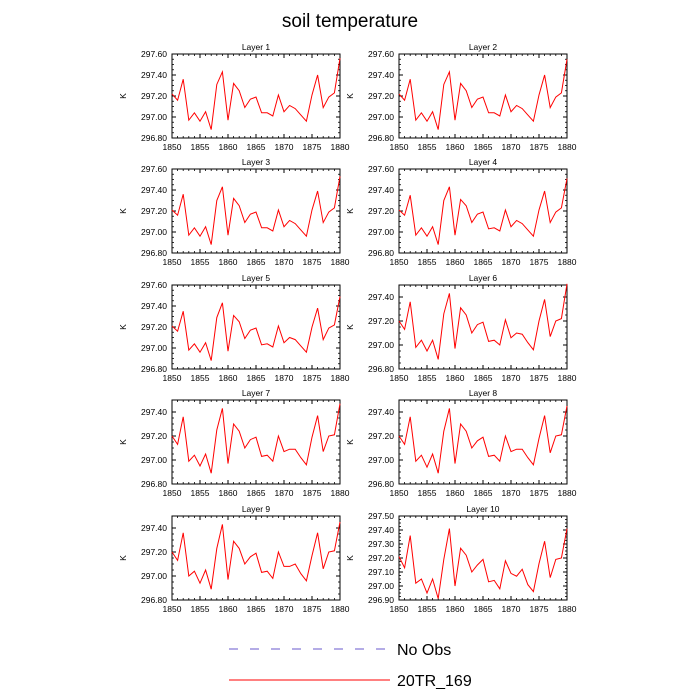  What do you see at coordinates (483, 47) in the screenshot?
I see `panel-title: Layer 2` at bounding box center [483, 47].